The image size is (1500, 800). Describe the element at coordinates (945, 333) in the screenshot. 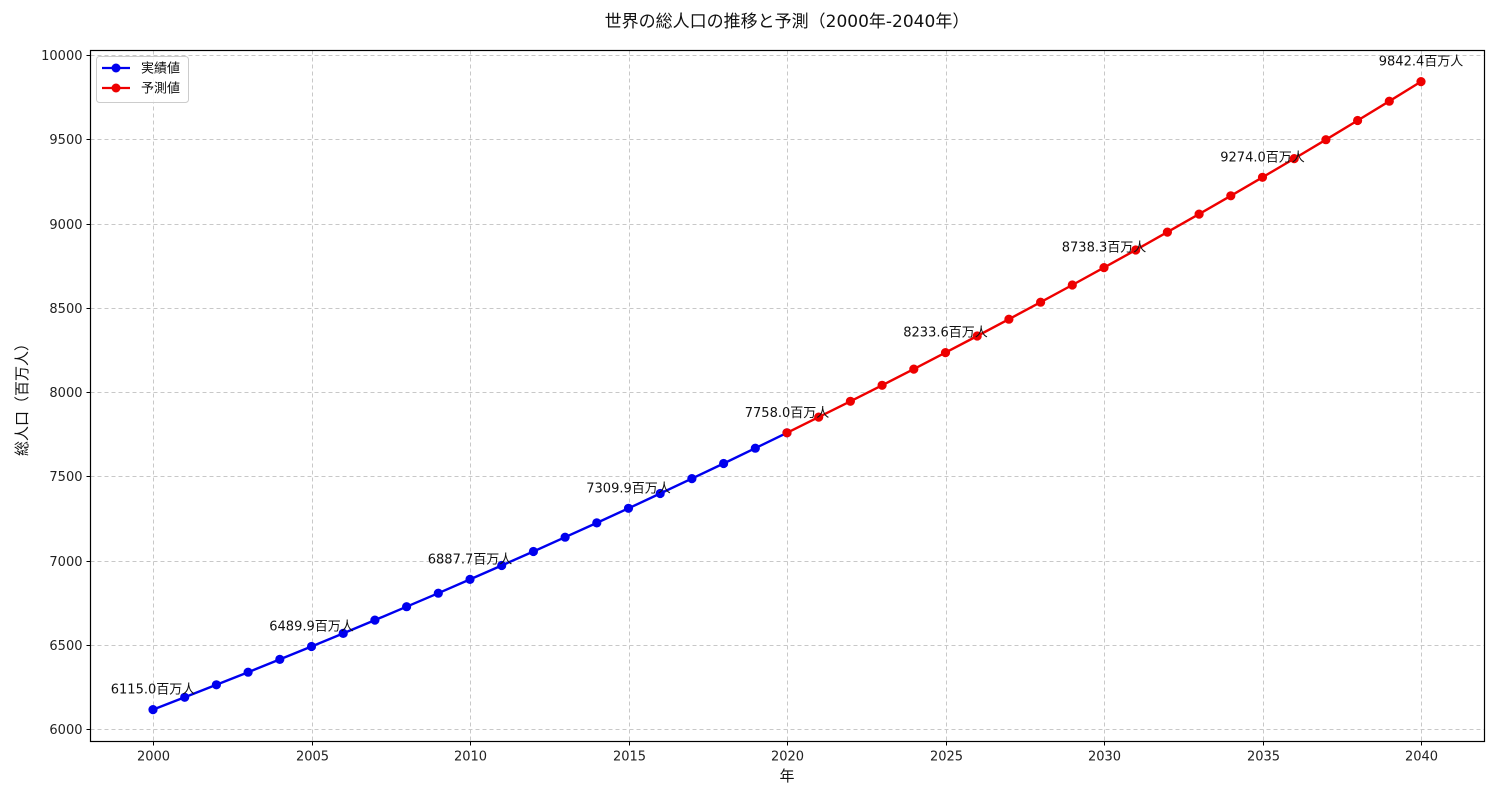

I see `data-label: 8233.6百万人` at that location.